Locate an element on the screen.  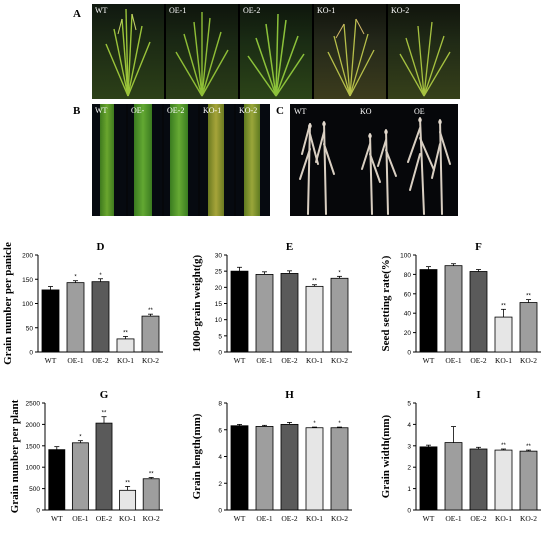
x-tick-label-g: OE-1 is located at coordinates (80, 518).